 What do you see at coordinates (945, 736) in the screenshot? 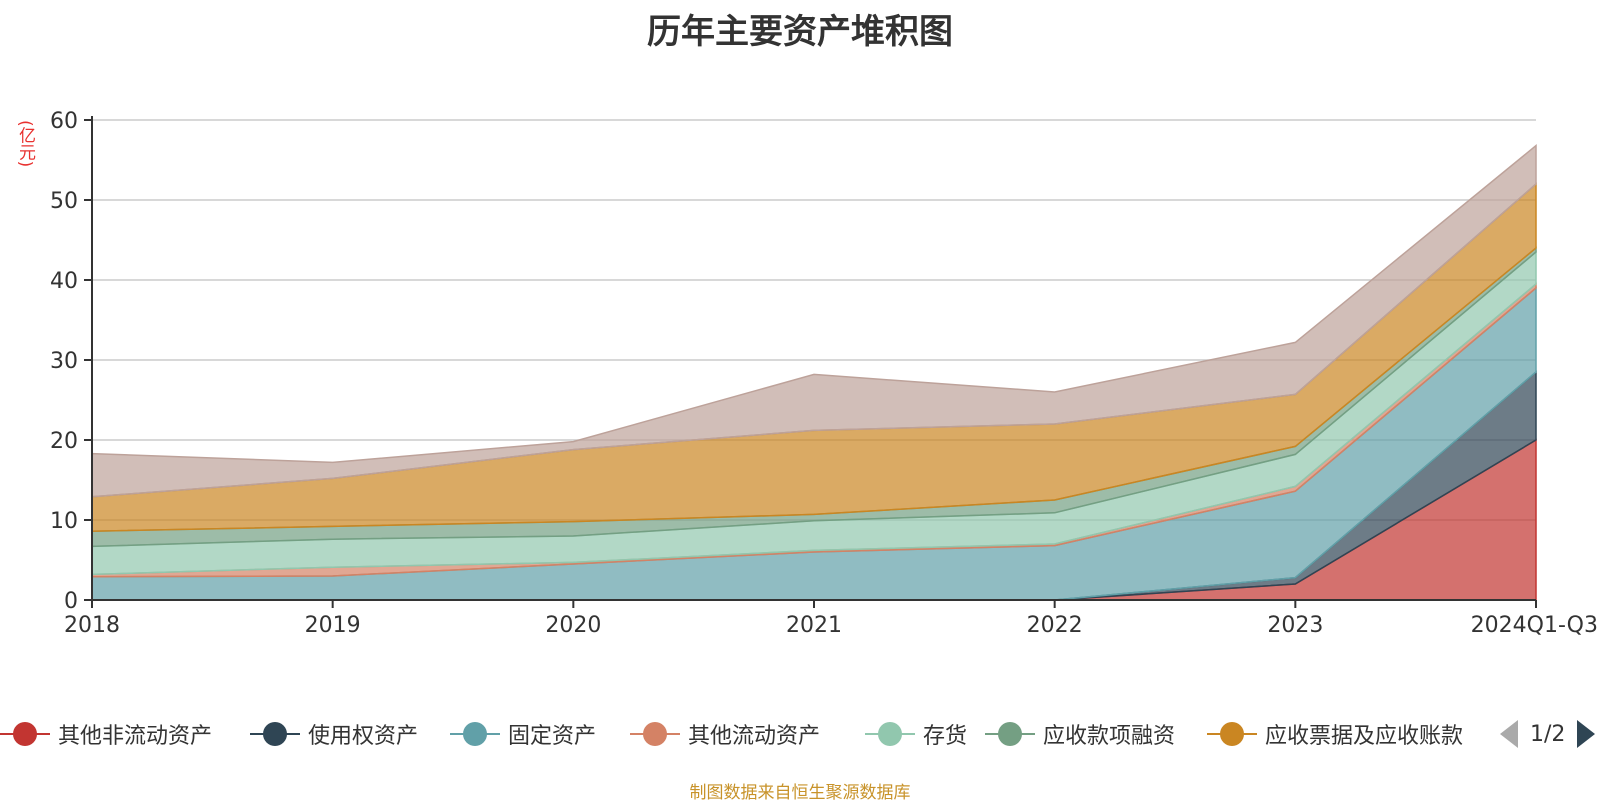
I see `legend-label: 存货` at bounding box center [945, 736].